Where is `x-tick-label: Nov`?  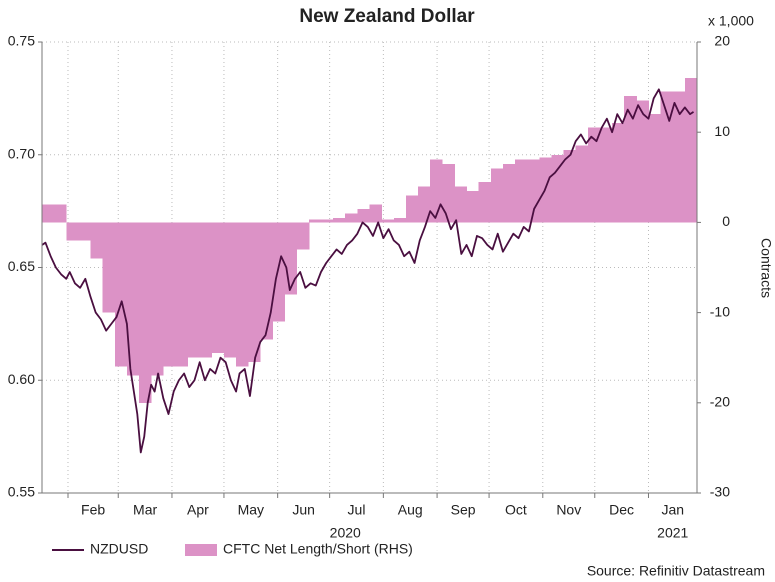
x-tick-label: Nov is located at coordinates (568, 510).